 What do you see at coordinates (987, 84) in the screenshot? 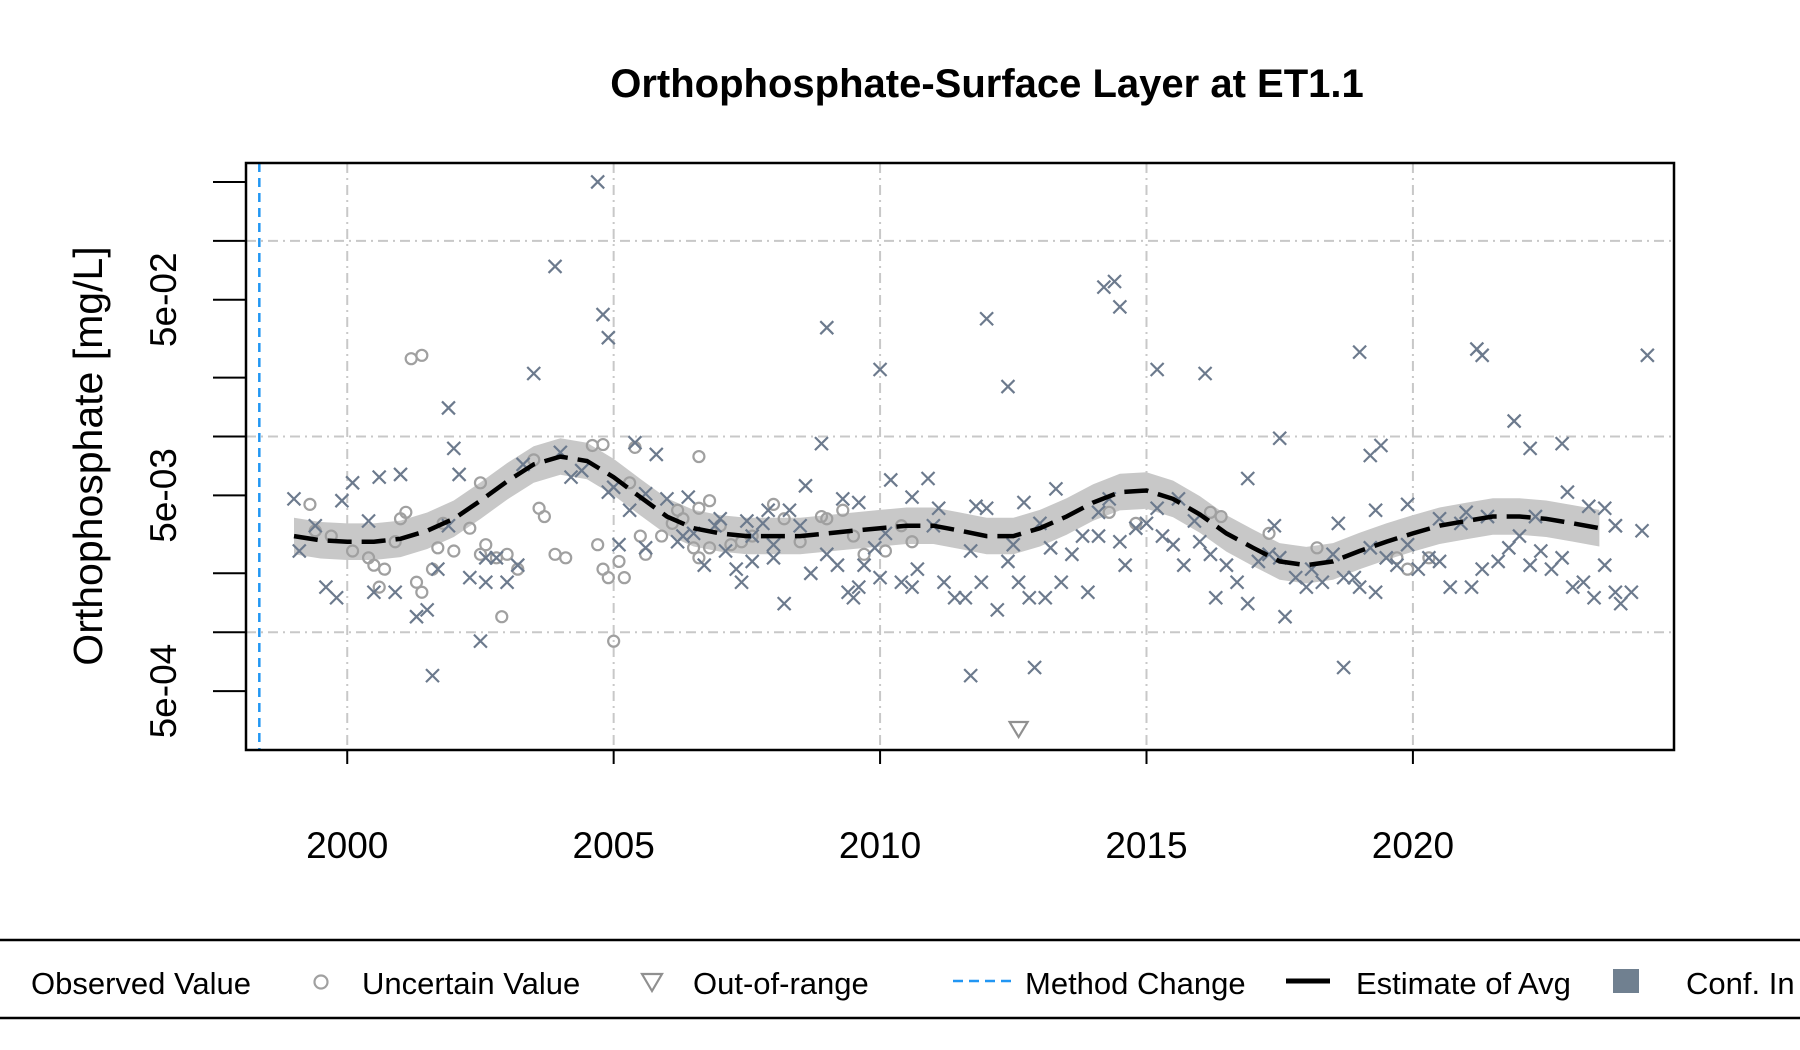
I see `chart-title: Orthophosphate-Surface Layer at ET1.1` at bounding box center [987, 84].